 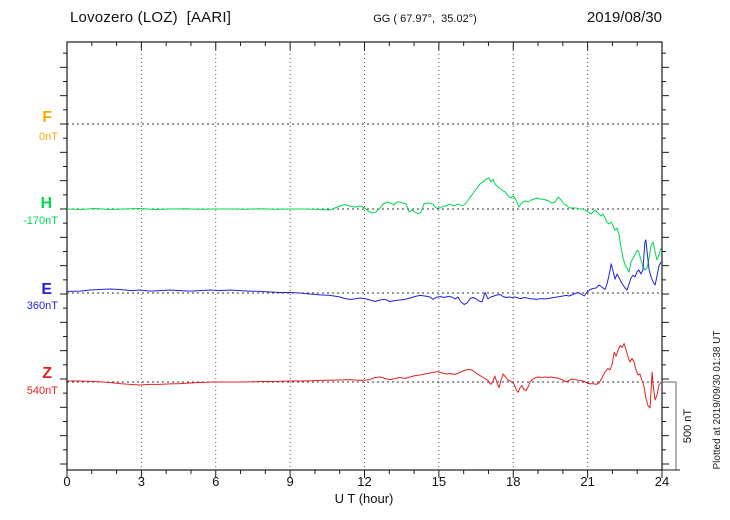 What do you see at coordinates (439, 481) in the screenshot?
I see `x-tick-label: 15` at bounding box center [439, 481].